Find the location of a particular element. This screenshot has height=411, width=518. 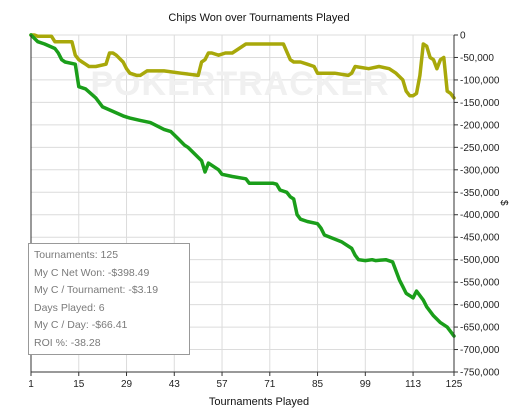

y-tick-label: -200,000 is located at coordinates (480, 125).